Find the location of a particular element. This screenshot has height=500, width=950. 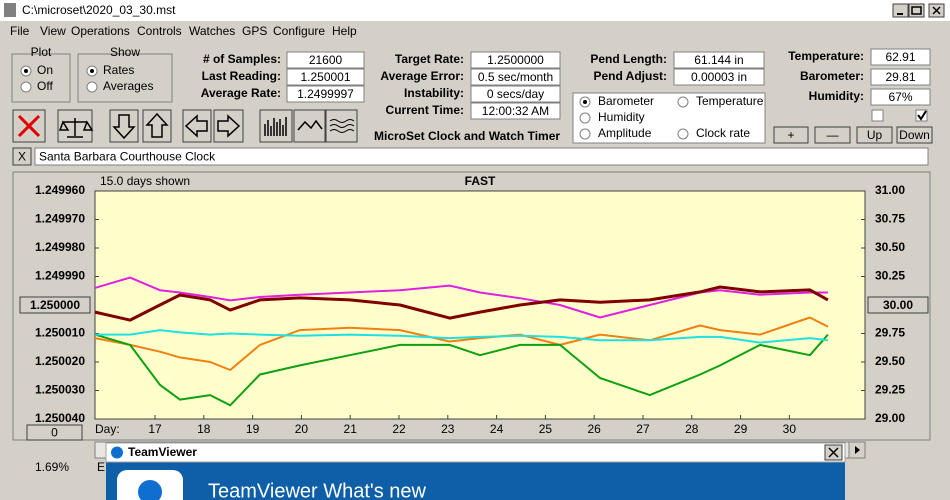

close-watch-button is located at coordinates (22, 156).